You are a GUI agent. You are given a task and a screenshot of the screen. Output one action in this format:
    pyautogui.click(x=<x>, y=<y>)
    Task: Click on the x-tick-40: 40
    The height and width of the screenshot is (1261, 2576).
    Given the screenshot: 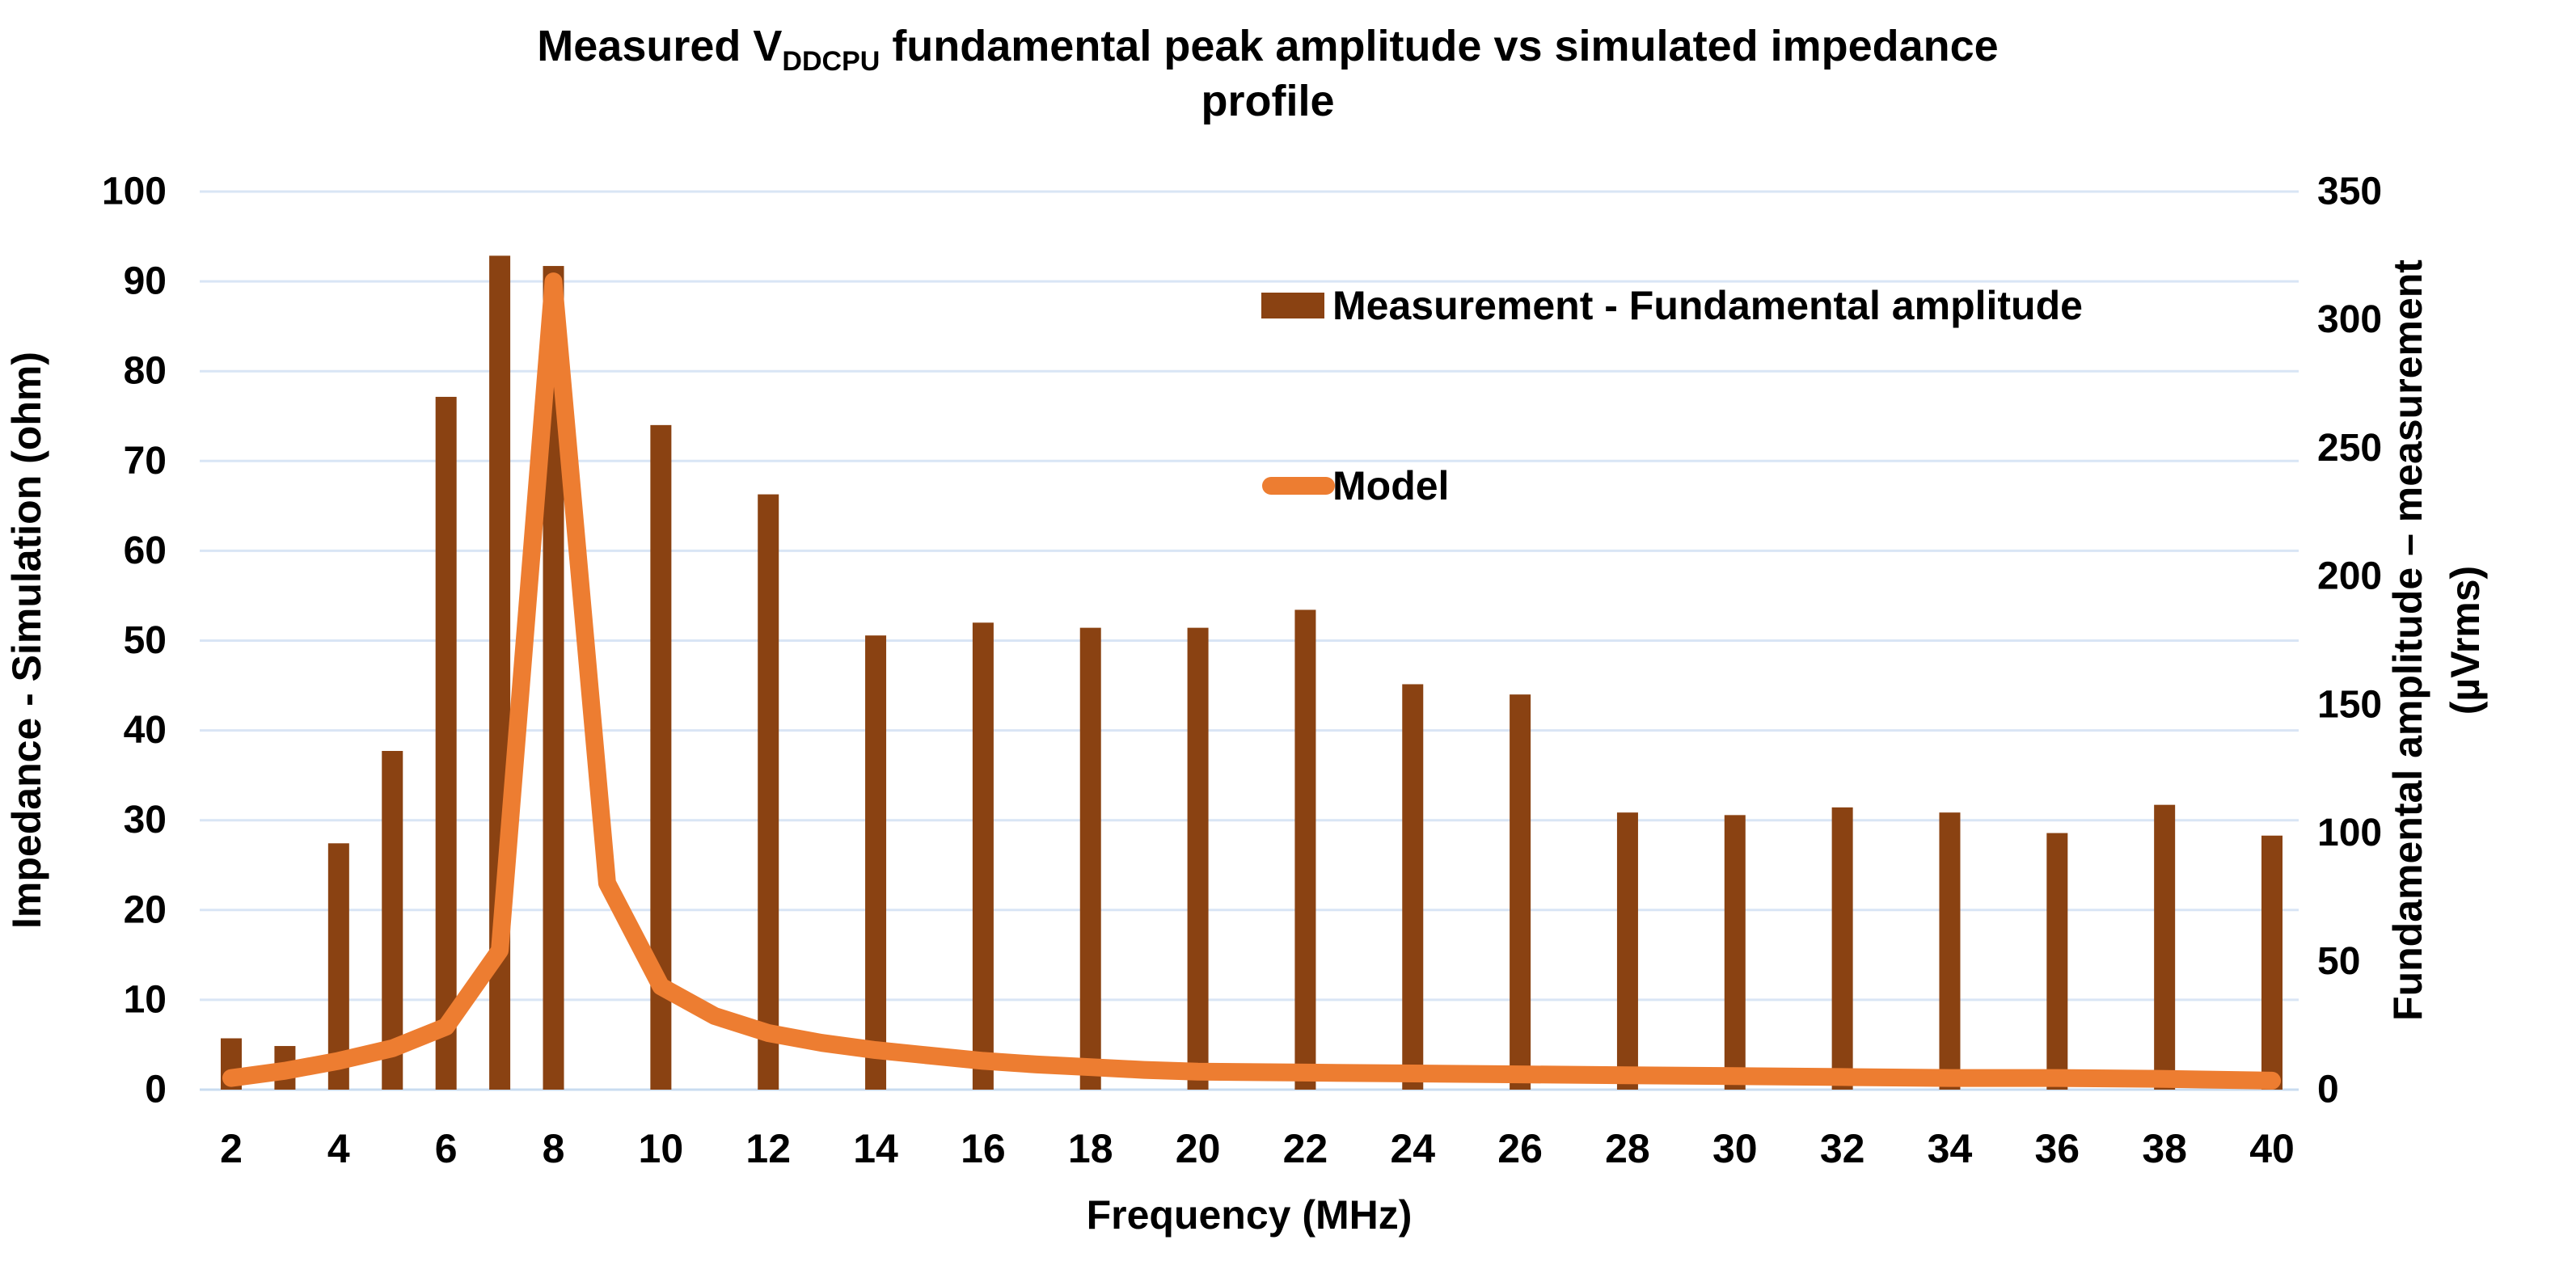 What is the action you would take?
    pyautogui.click(x=2272, y=1148)
    